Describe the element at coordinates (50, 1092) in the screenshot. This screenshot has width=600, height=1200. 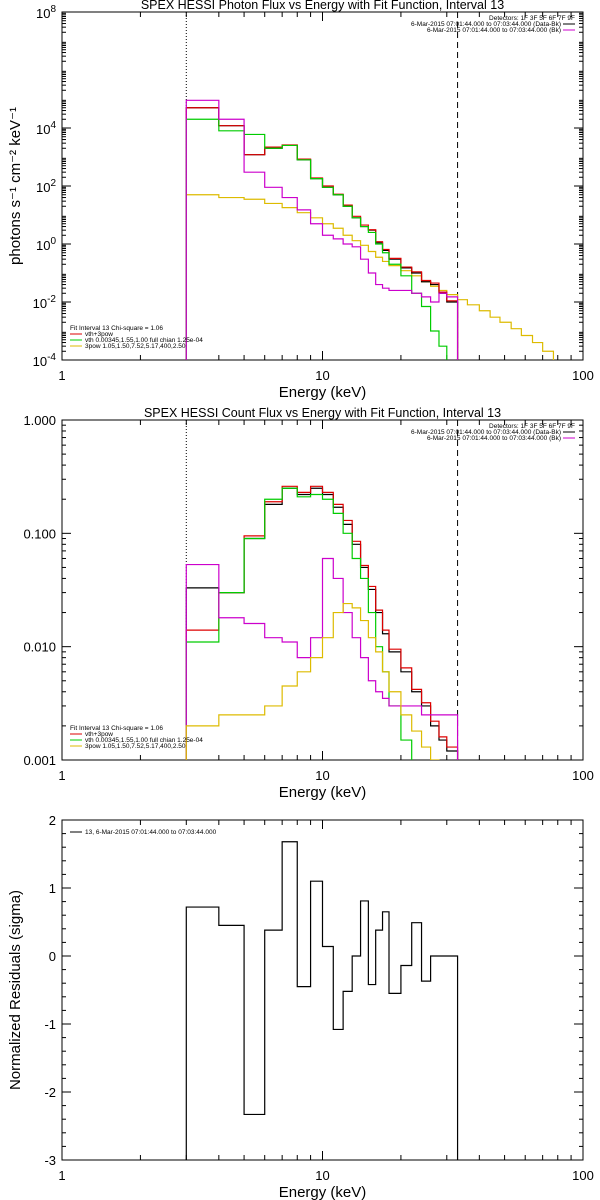
I see `y-tick-label: -2` at that location.